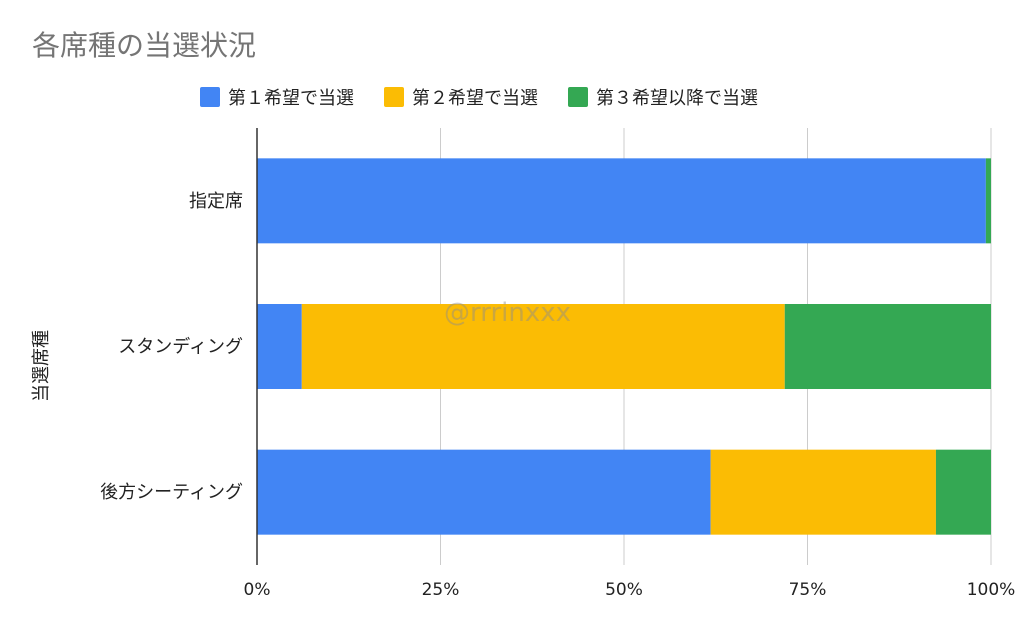 The image size is (1024, 633). What do you see at coordinates (171, 492) in the screenshot?
I see `y-tick-label-3: 後方シーティング` at bounding box center [171, 492].